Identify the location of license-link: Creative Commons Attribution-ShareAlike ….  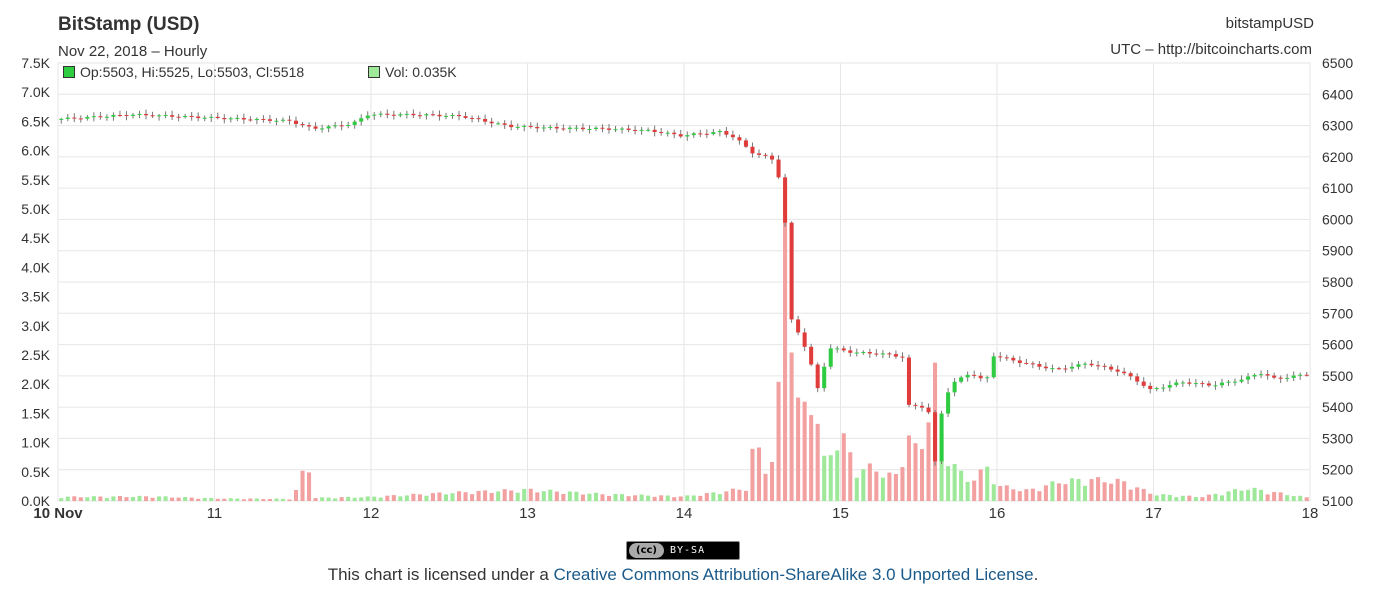
(793, 574).